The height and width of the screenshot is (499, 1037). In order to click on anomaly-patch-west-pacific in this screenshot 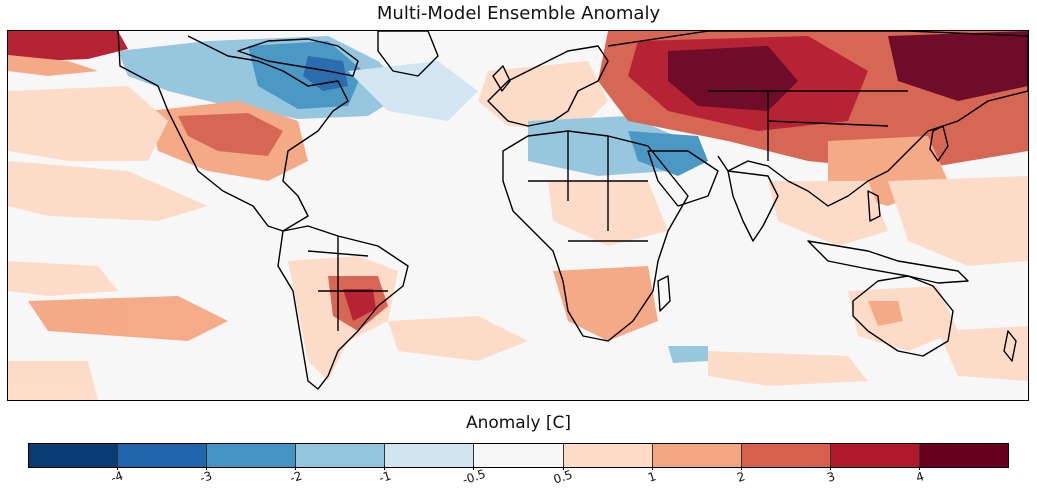, I will do `click(958, 221)`.